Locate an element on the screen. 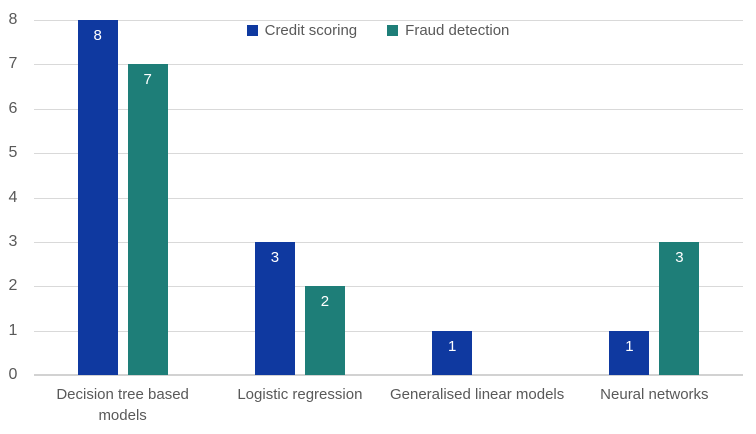 The image size is (756, 434). y-tick-label: 8 is located at coordinates (13, 19).